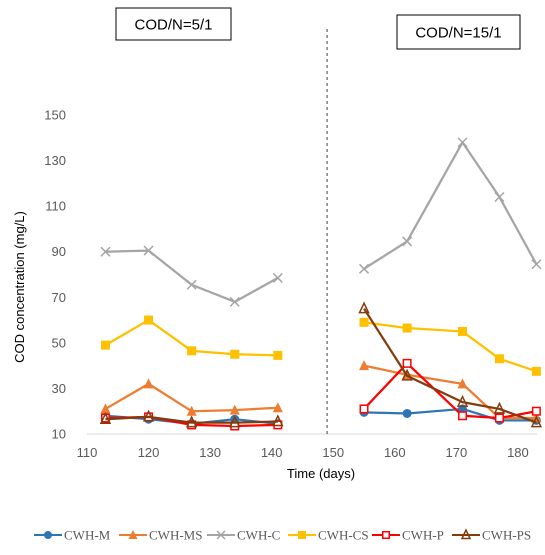  I want to click on x-tick-label: 150, so click(333, 452).